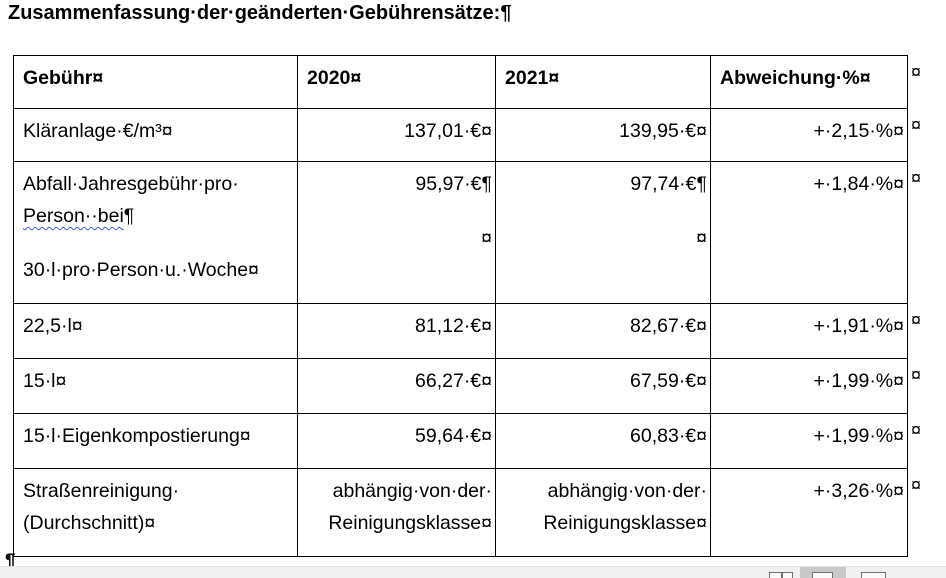 The image size is (946, 578). I want to click on cell-eigenkompostierung-delta: +·1,99·%¤, so click(809, 441).